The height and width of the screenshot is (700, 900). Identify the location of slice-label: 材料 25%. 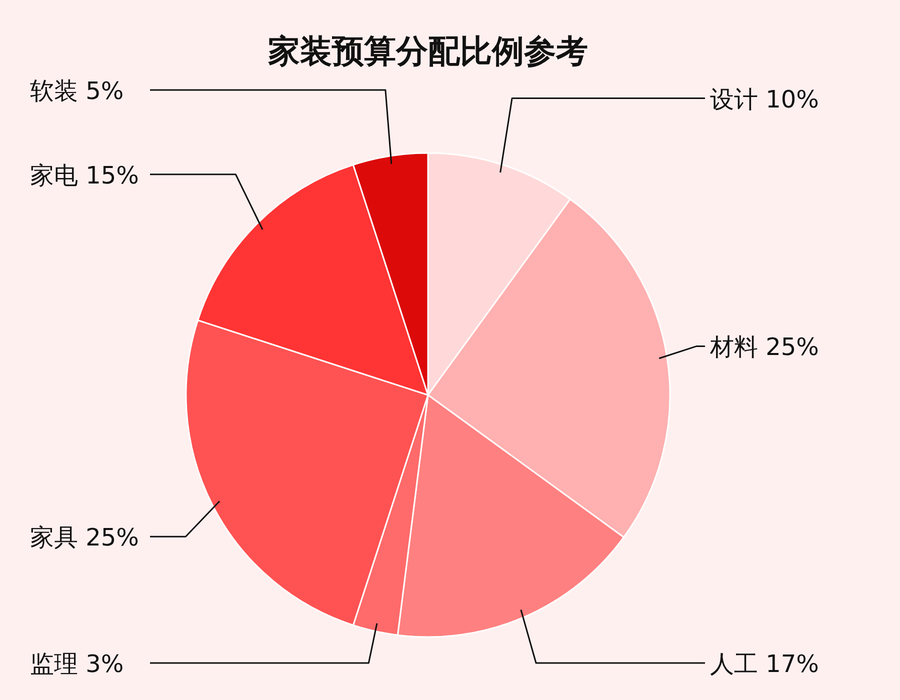
(764, 347).